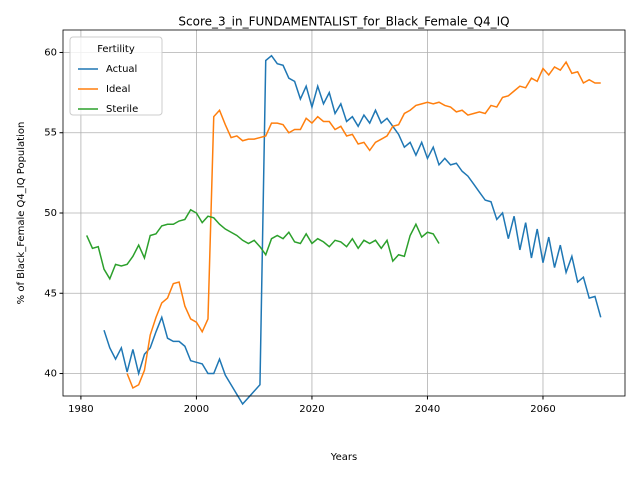  Describe the element at coordinates (116, 49) in the screenshot. I see `legend-title: Fertility` at that location.